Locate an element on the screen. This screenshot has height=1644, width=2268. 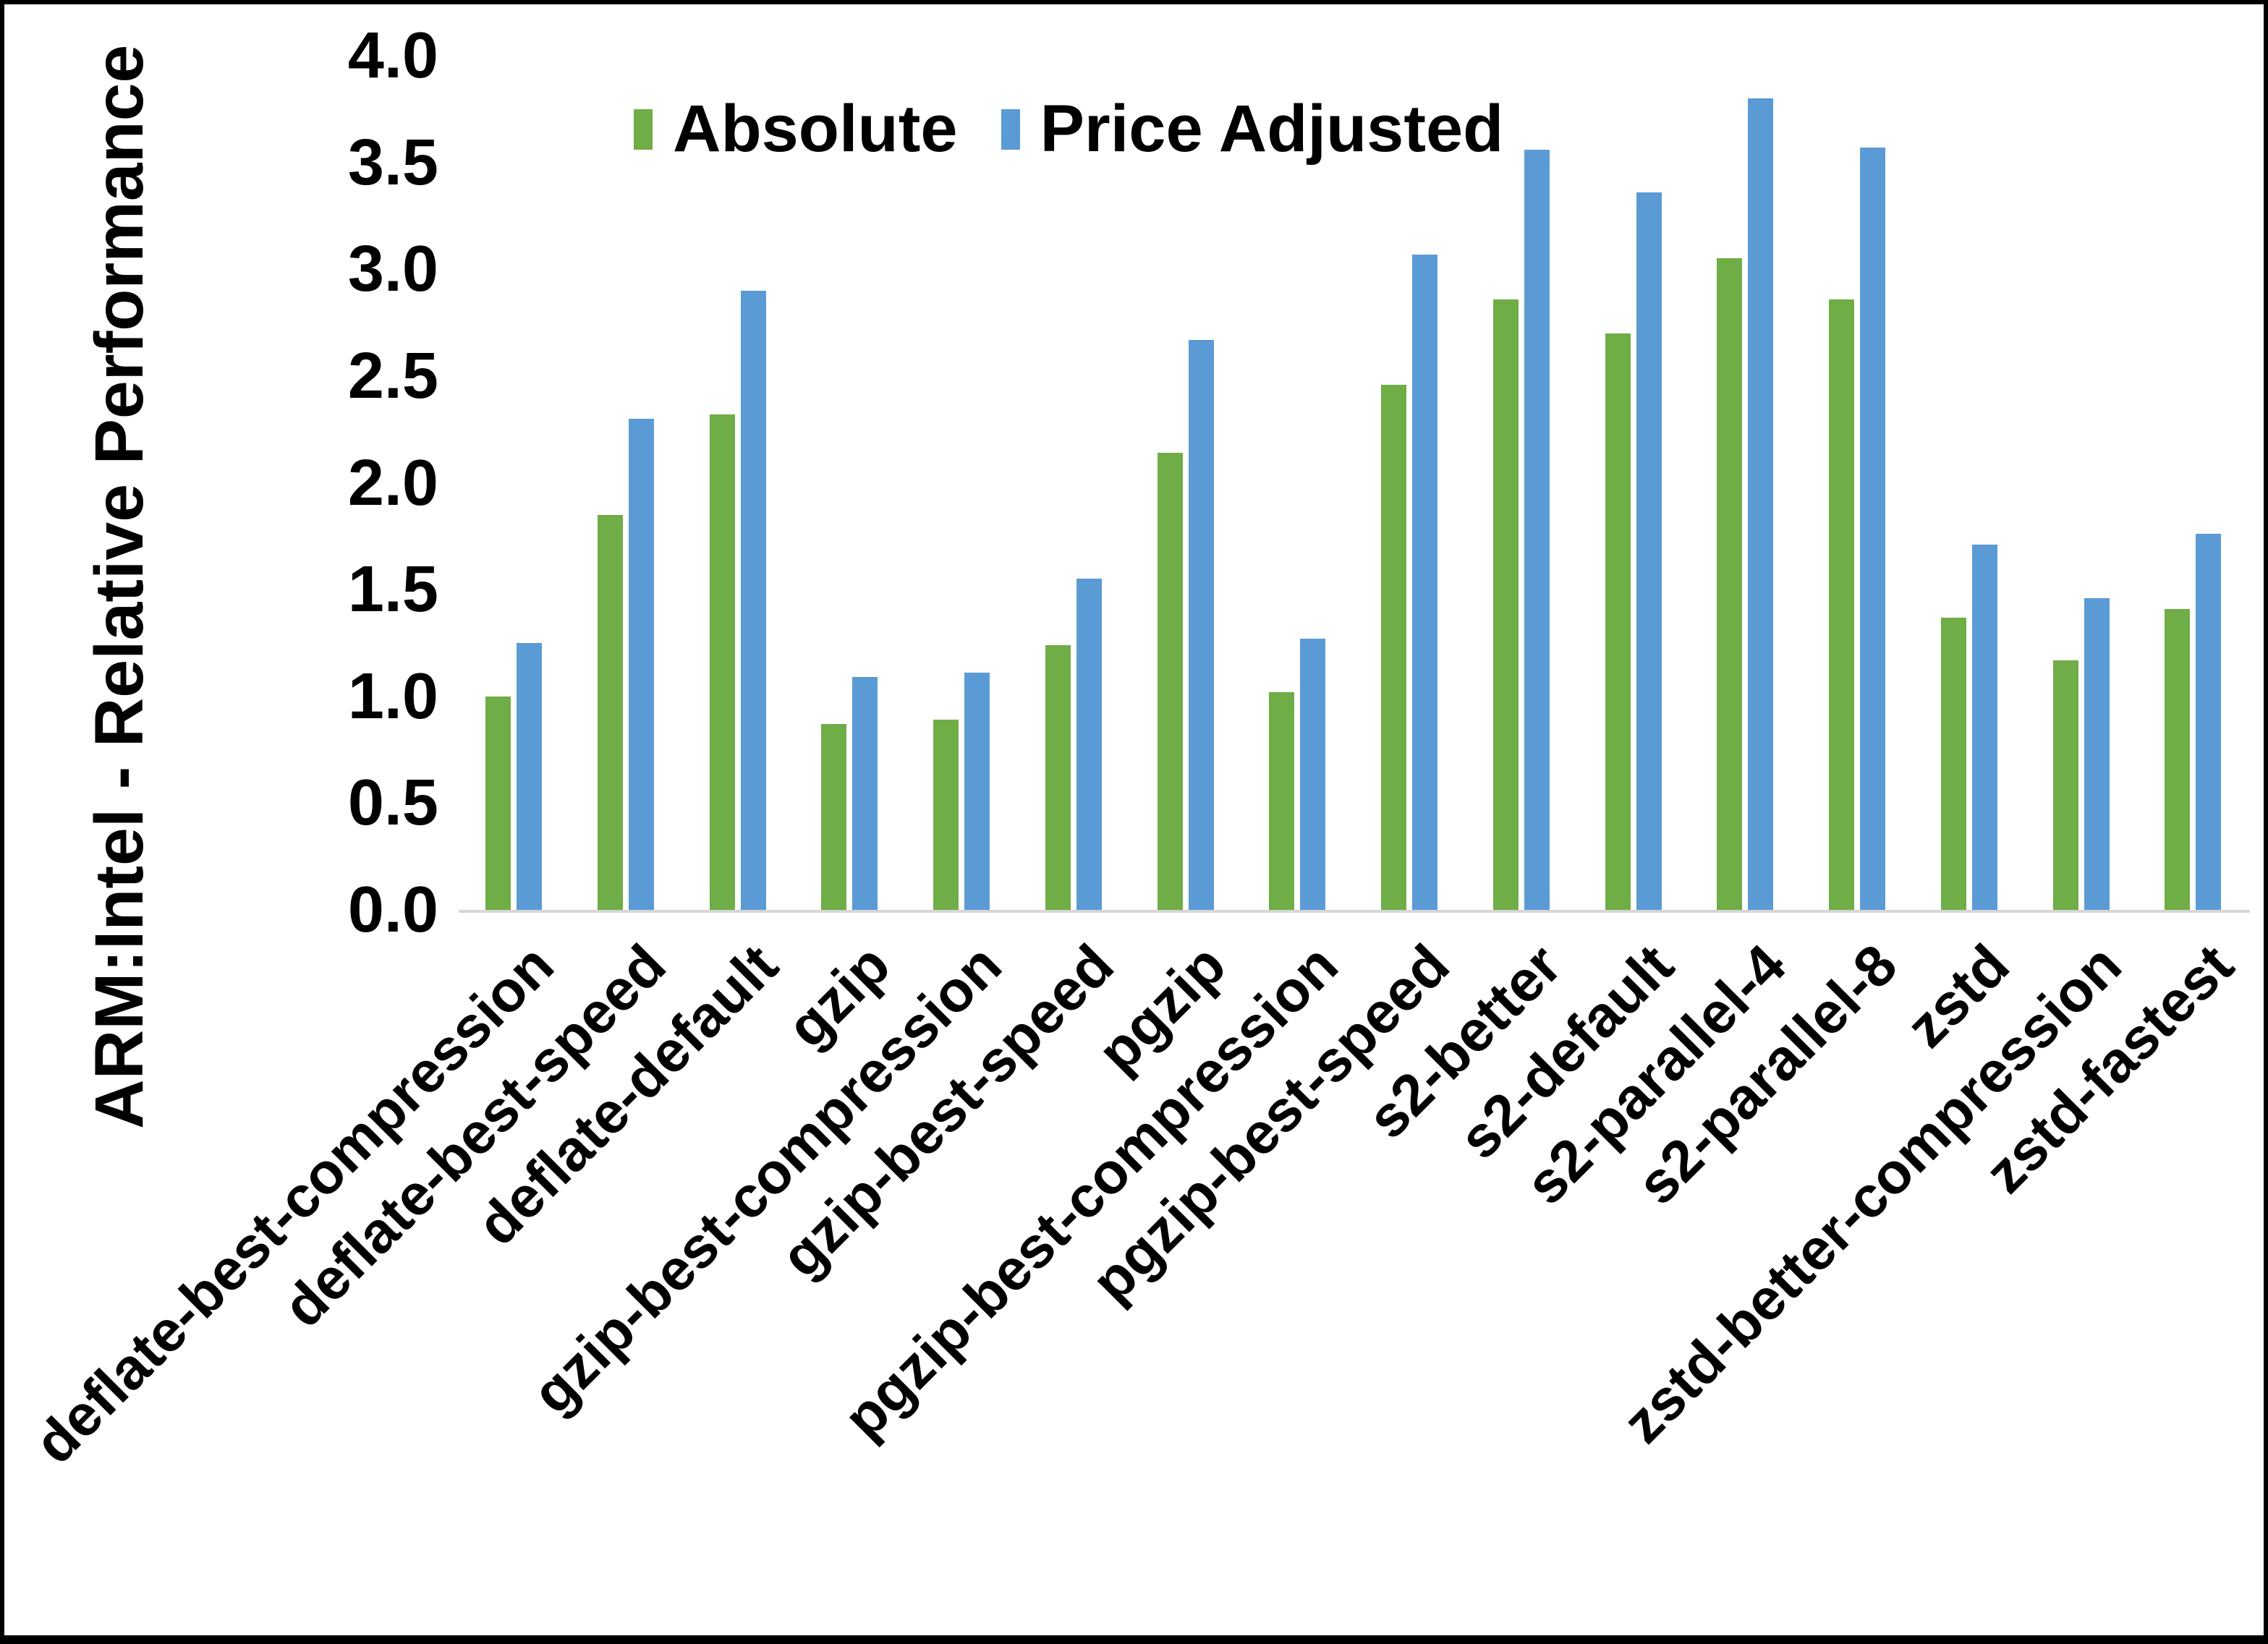
bar-absolute-s2-better is located at coordinates (1506, 604).